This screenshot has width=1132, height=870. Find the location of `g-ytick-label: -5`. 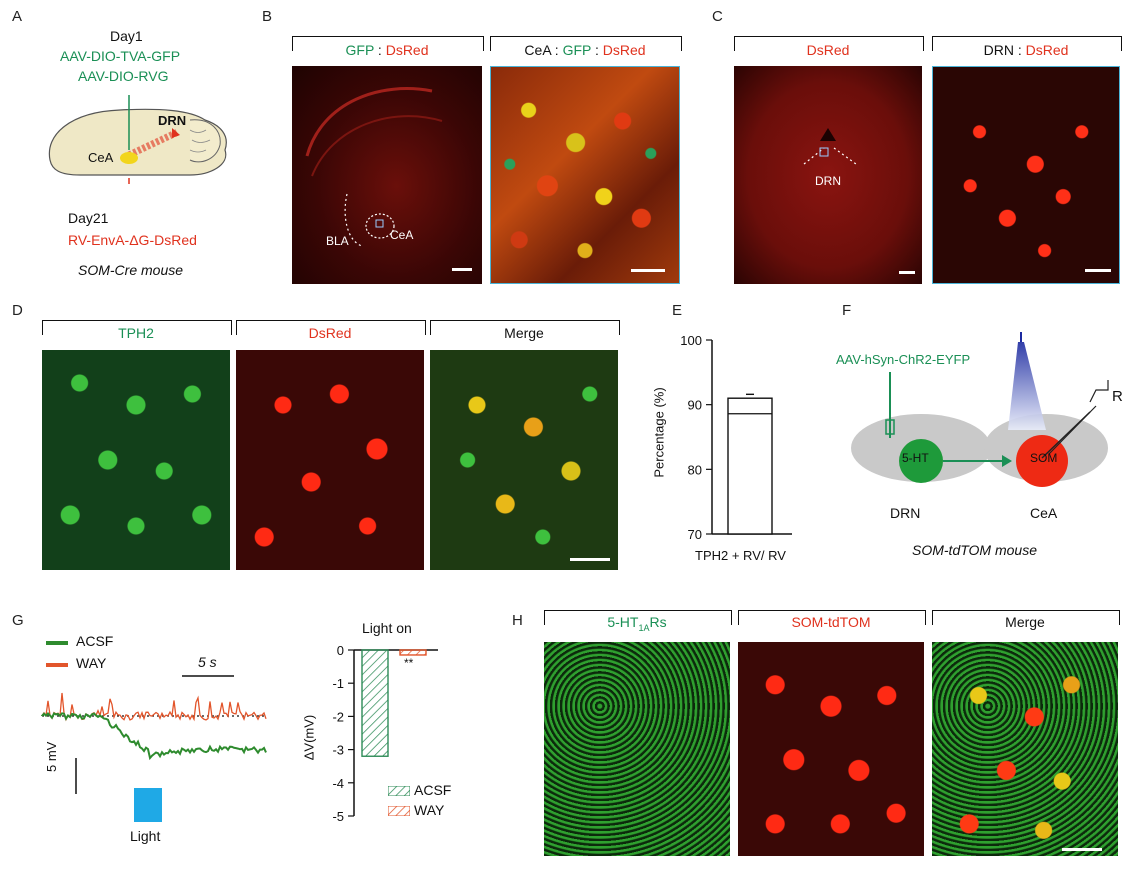

g-ytick-label: -5 is located at coordinates (338, 816).